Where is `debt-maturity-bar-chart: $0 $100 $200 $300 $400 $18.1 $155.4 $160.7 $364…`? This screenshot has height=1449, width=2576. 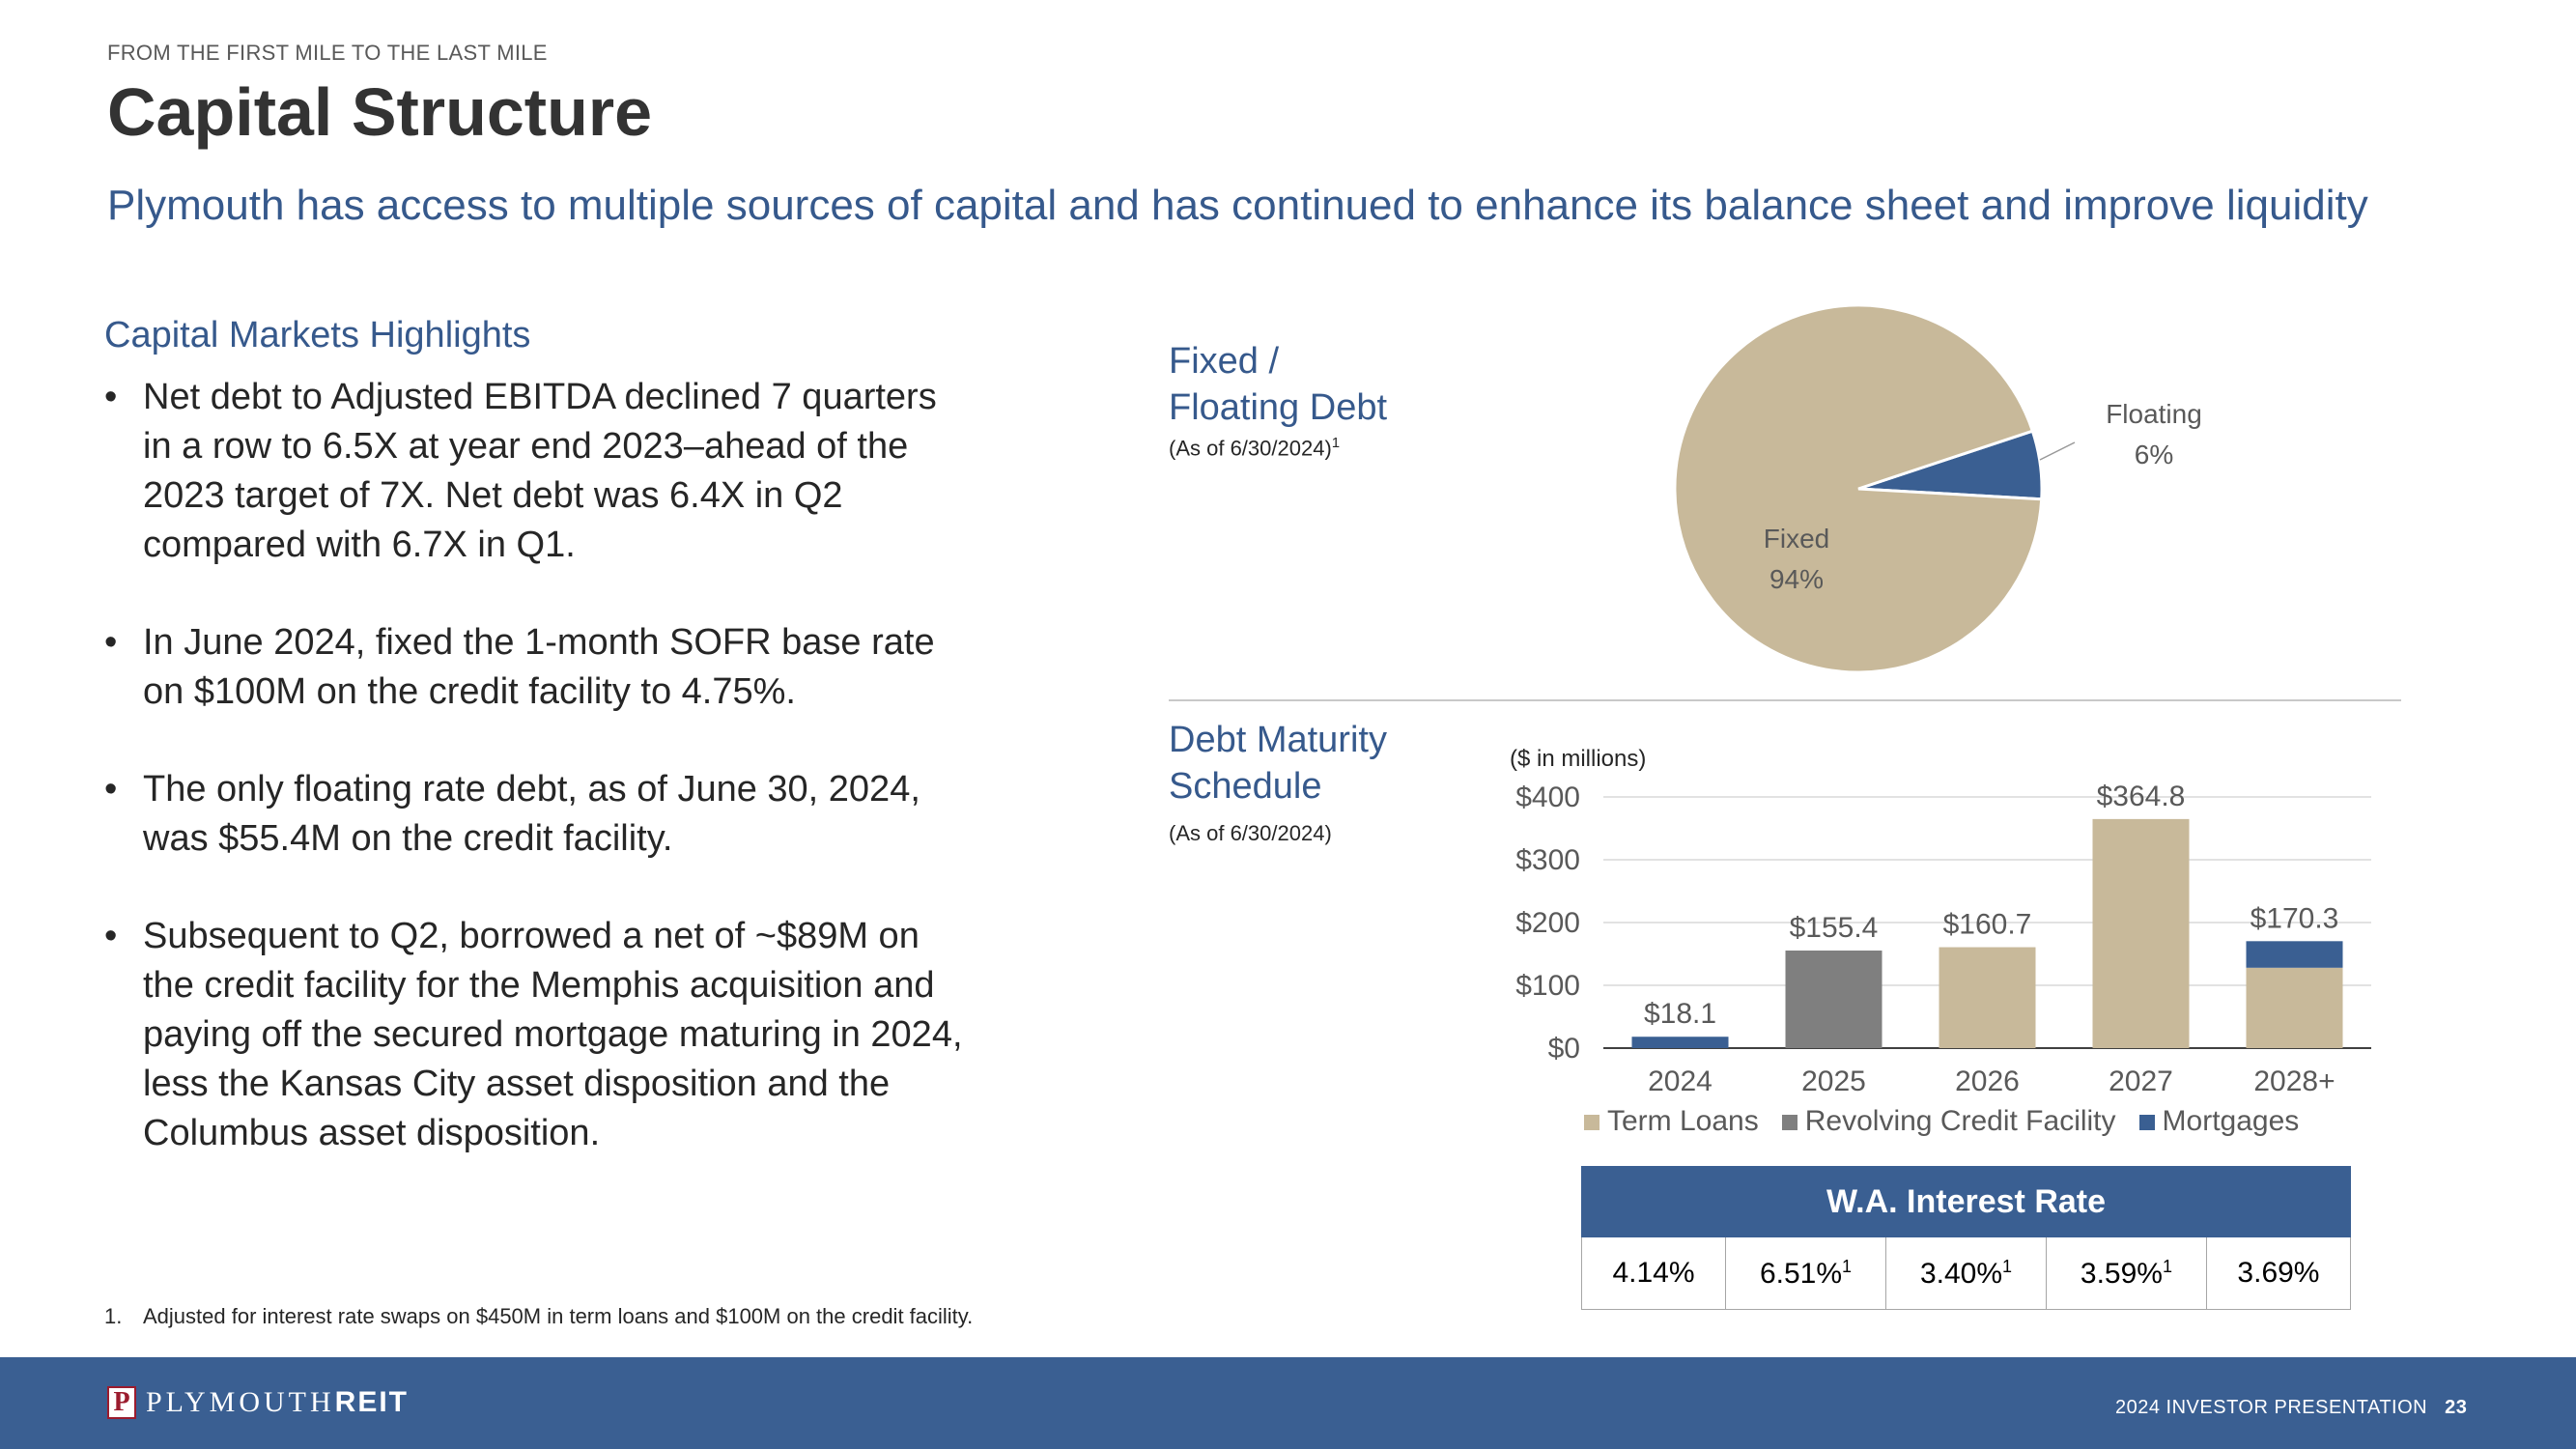 debt-maturity-bar-chart: $0 $100 $200 $300 $400 $18.1 $155.4 $160.7 $364… is located at coordinates (1943, 939).